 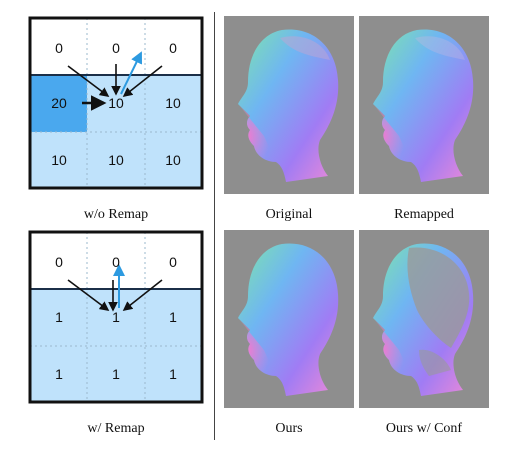 I want to click on grid-with-remap: 0 0 0 1 1 1 1 1 1, so click(x=116, y=317).